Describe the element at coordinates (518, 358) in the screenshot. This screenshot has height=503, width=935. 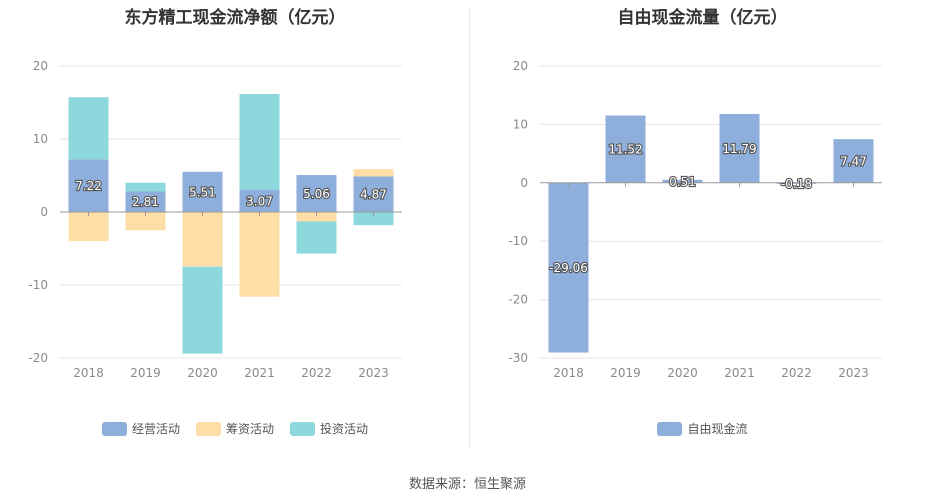
I see `y-tick-label: -30` at that location.